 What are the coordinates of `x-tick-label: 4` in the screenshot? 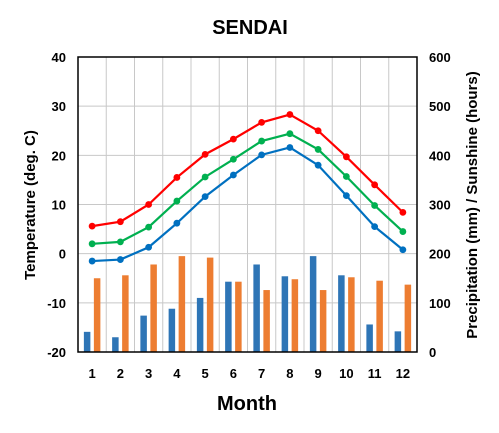 It's located at (177, 373).